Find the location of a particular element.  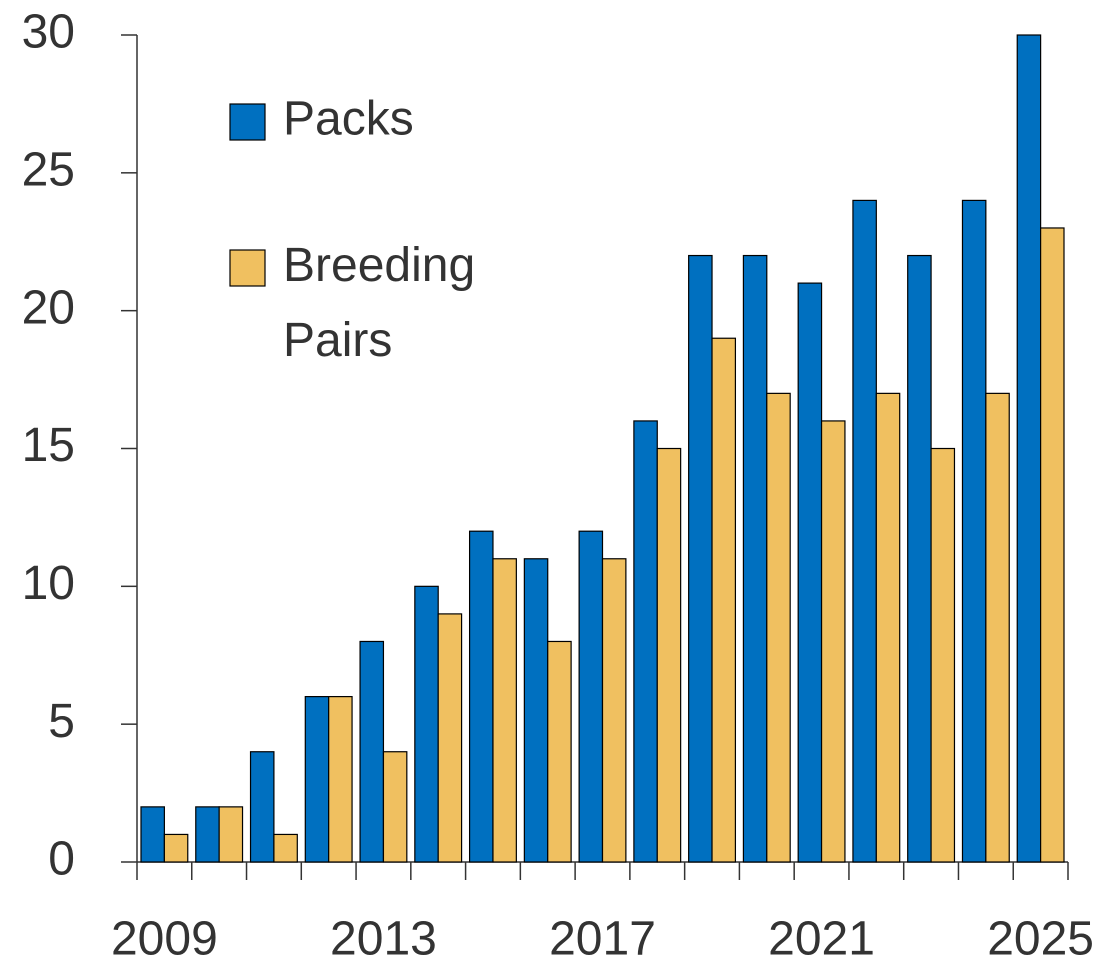

x-tick-label: 2021 is located at coordinates (821, 939).